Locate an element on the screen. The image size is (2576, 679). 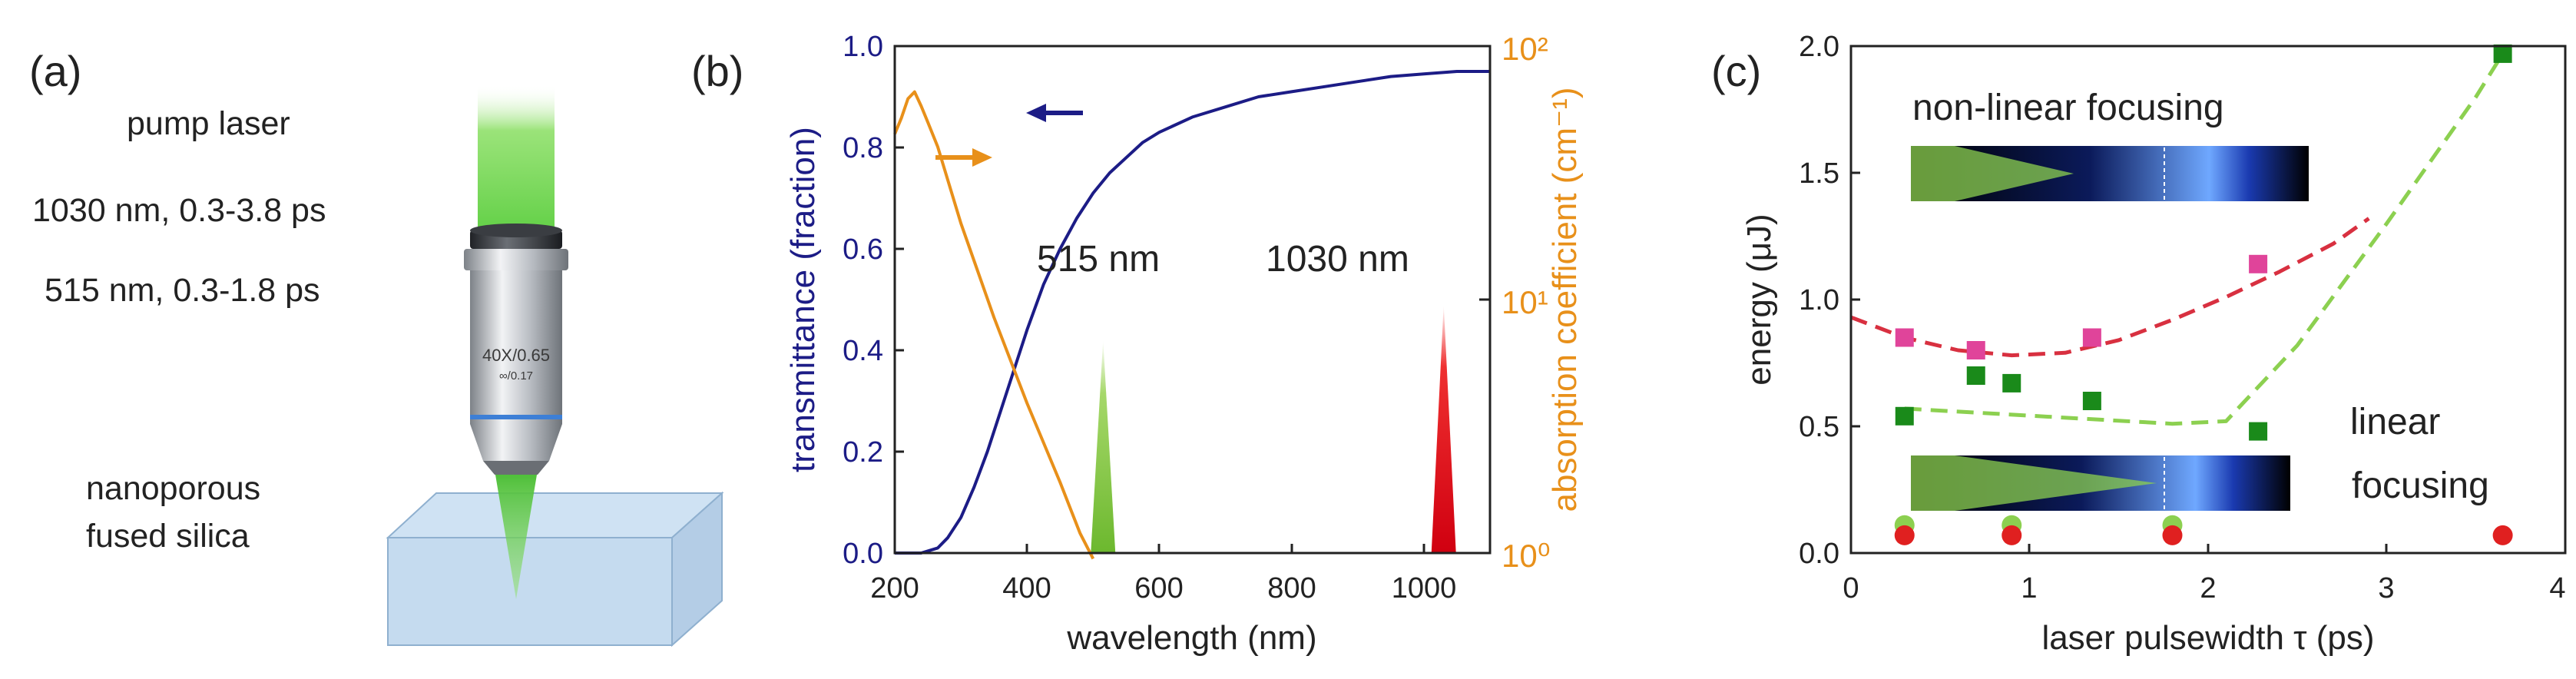
sample-label-line1: nanoporous is located at coordinates (173, 488).